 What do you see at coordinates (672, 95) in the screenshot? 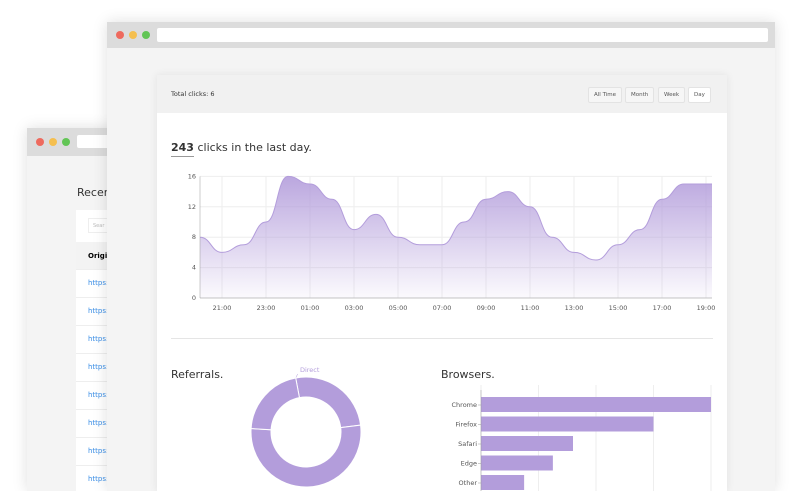
I see `range-week-button: Week` at bounding box center [672, 95].